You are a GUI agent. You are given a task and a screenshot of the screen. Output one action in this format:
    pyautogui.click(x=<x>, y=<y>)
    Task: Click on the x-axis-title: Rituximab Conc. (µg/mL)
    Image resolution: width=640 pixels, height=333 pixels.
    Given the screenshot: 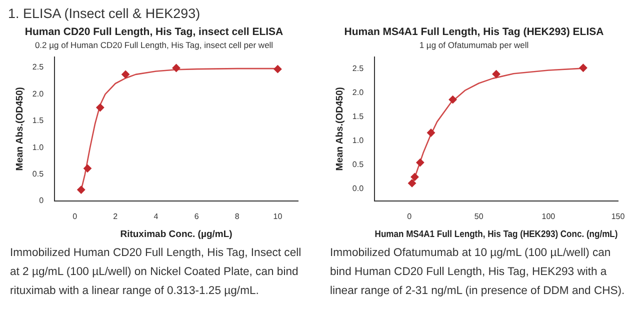 What is the action you would take?
    pyautogui.click(x=176, y=234)
    